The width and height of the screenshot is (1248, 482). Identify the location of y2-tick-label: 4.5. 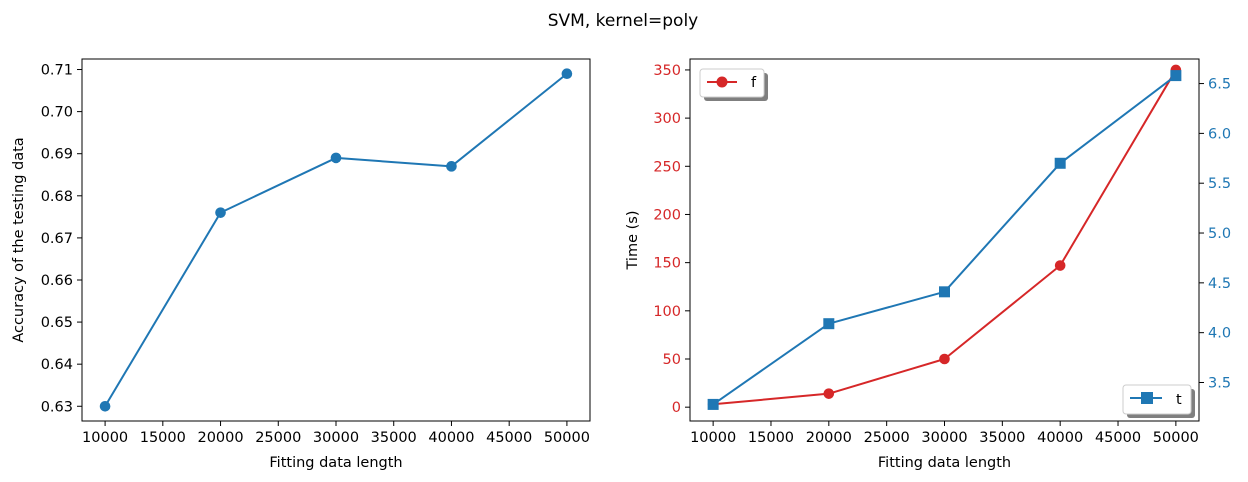
(1219, 284).